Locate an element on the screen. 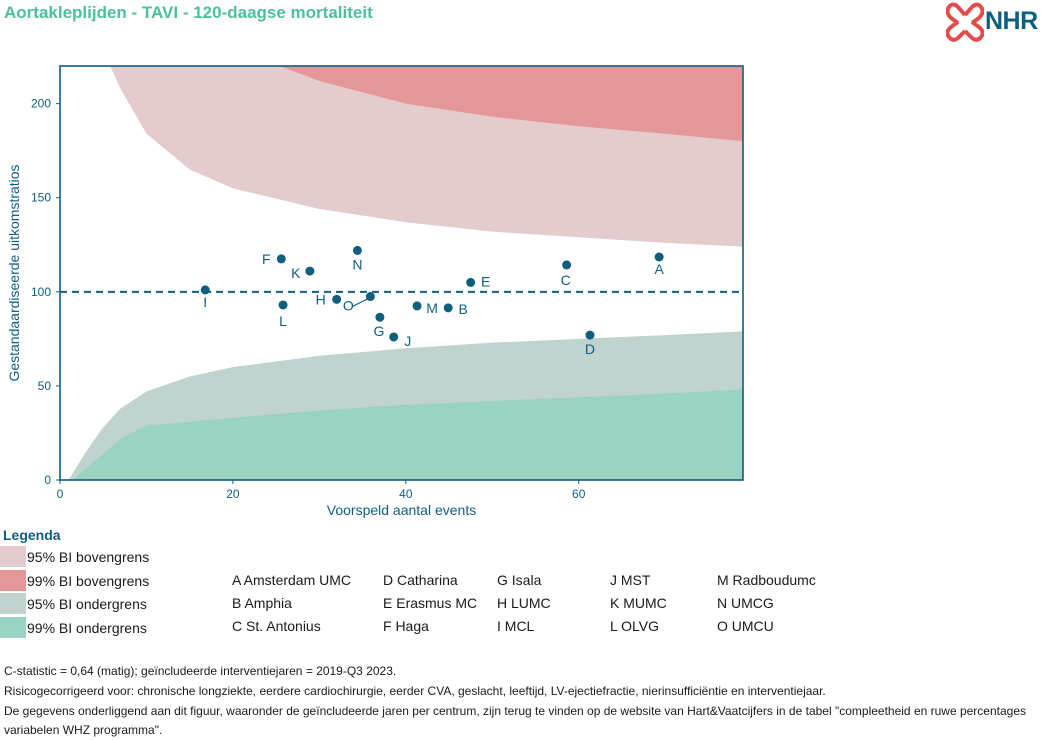 The width and height of the screenshot is (1058, 740). data-point-e is located at coordinates (471, 282).